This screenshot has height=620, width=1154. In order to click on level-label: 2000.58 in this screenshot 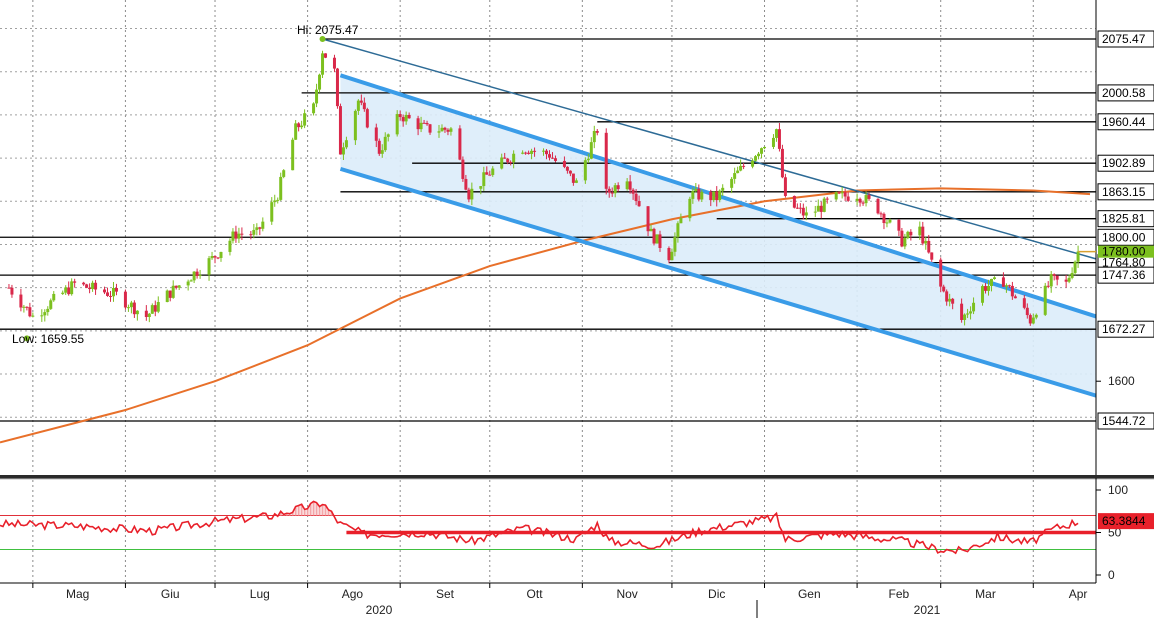, I will do `click(1124, 93)`.